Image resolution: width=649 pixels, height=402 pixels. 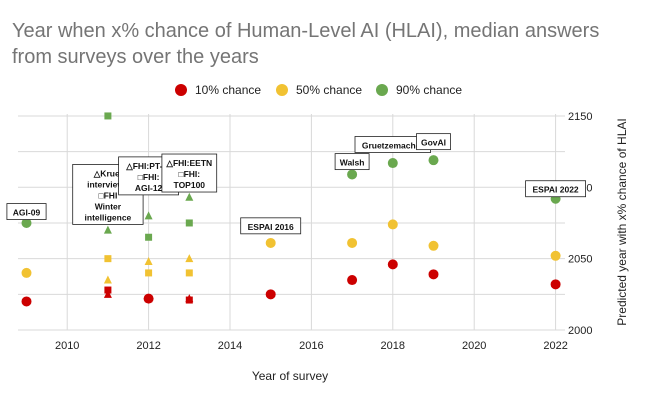 I want to click on legend-item-10: 10% chance, so click(x=218, y=90).